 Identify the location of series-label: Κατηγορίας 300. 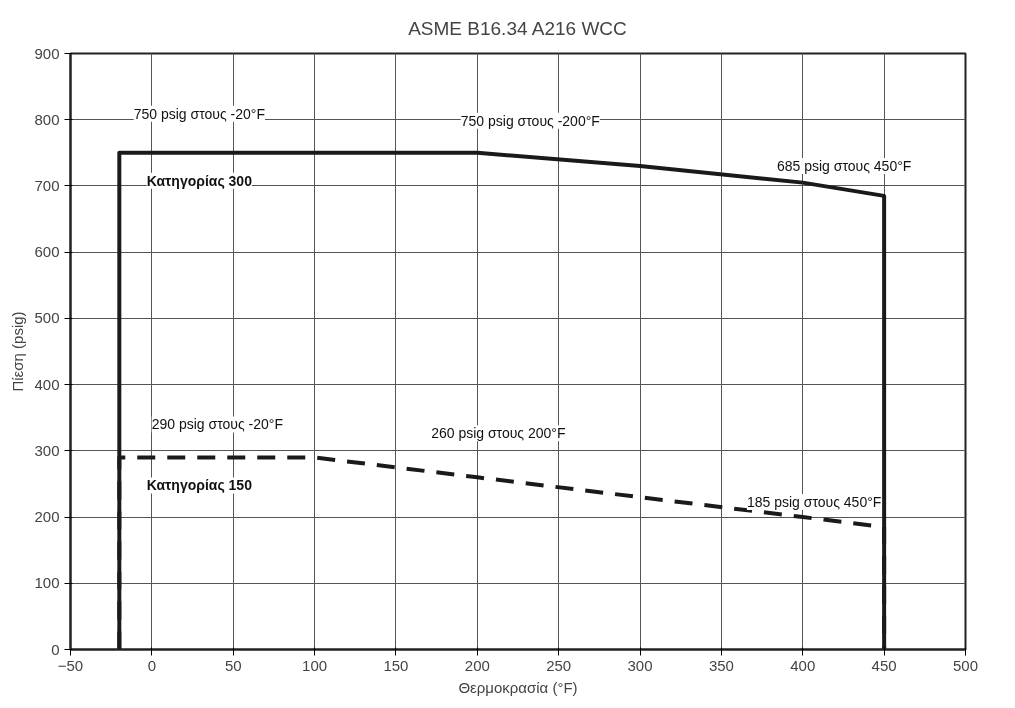
(199, 180).